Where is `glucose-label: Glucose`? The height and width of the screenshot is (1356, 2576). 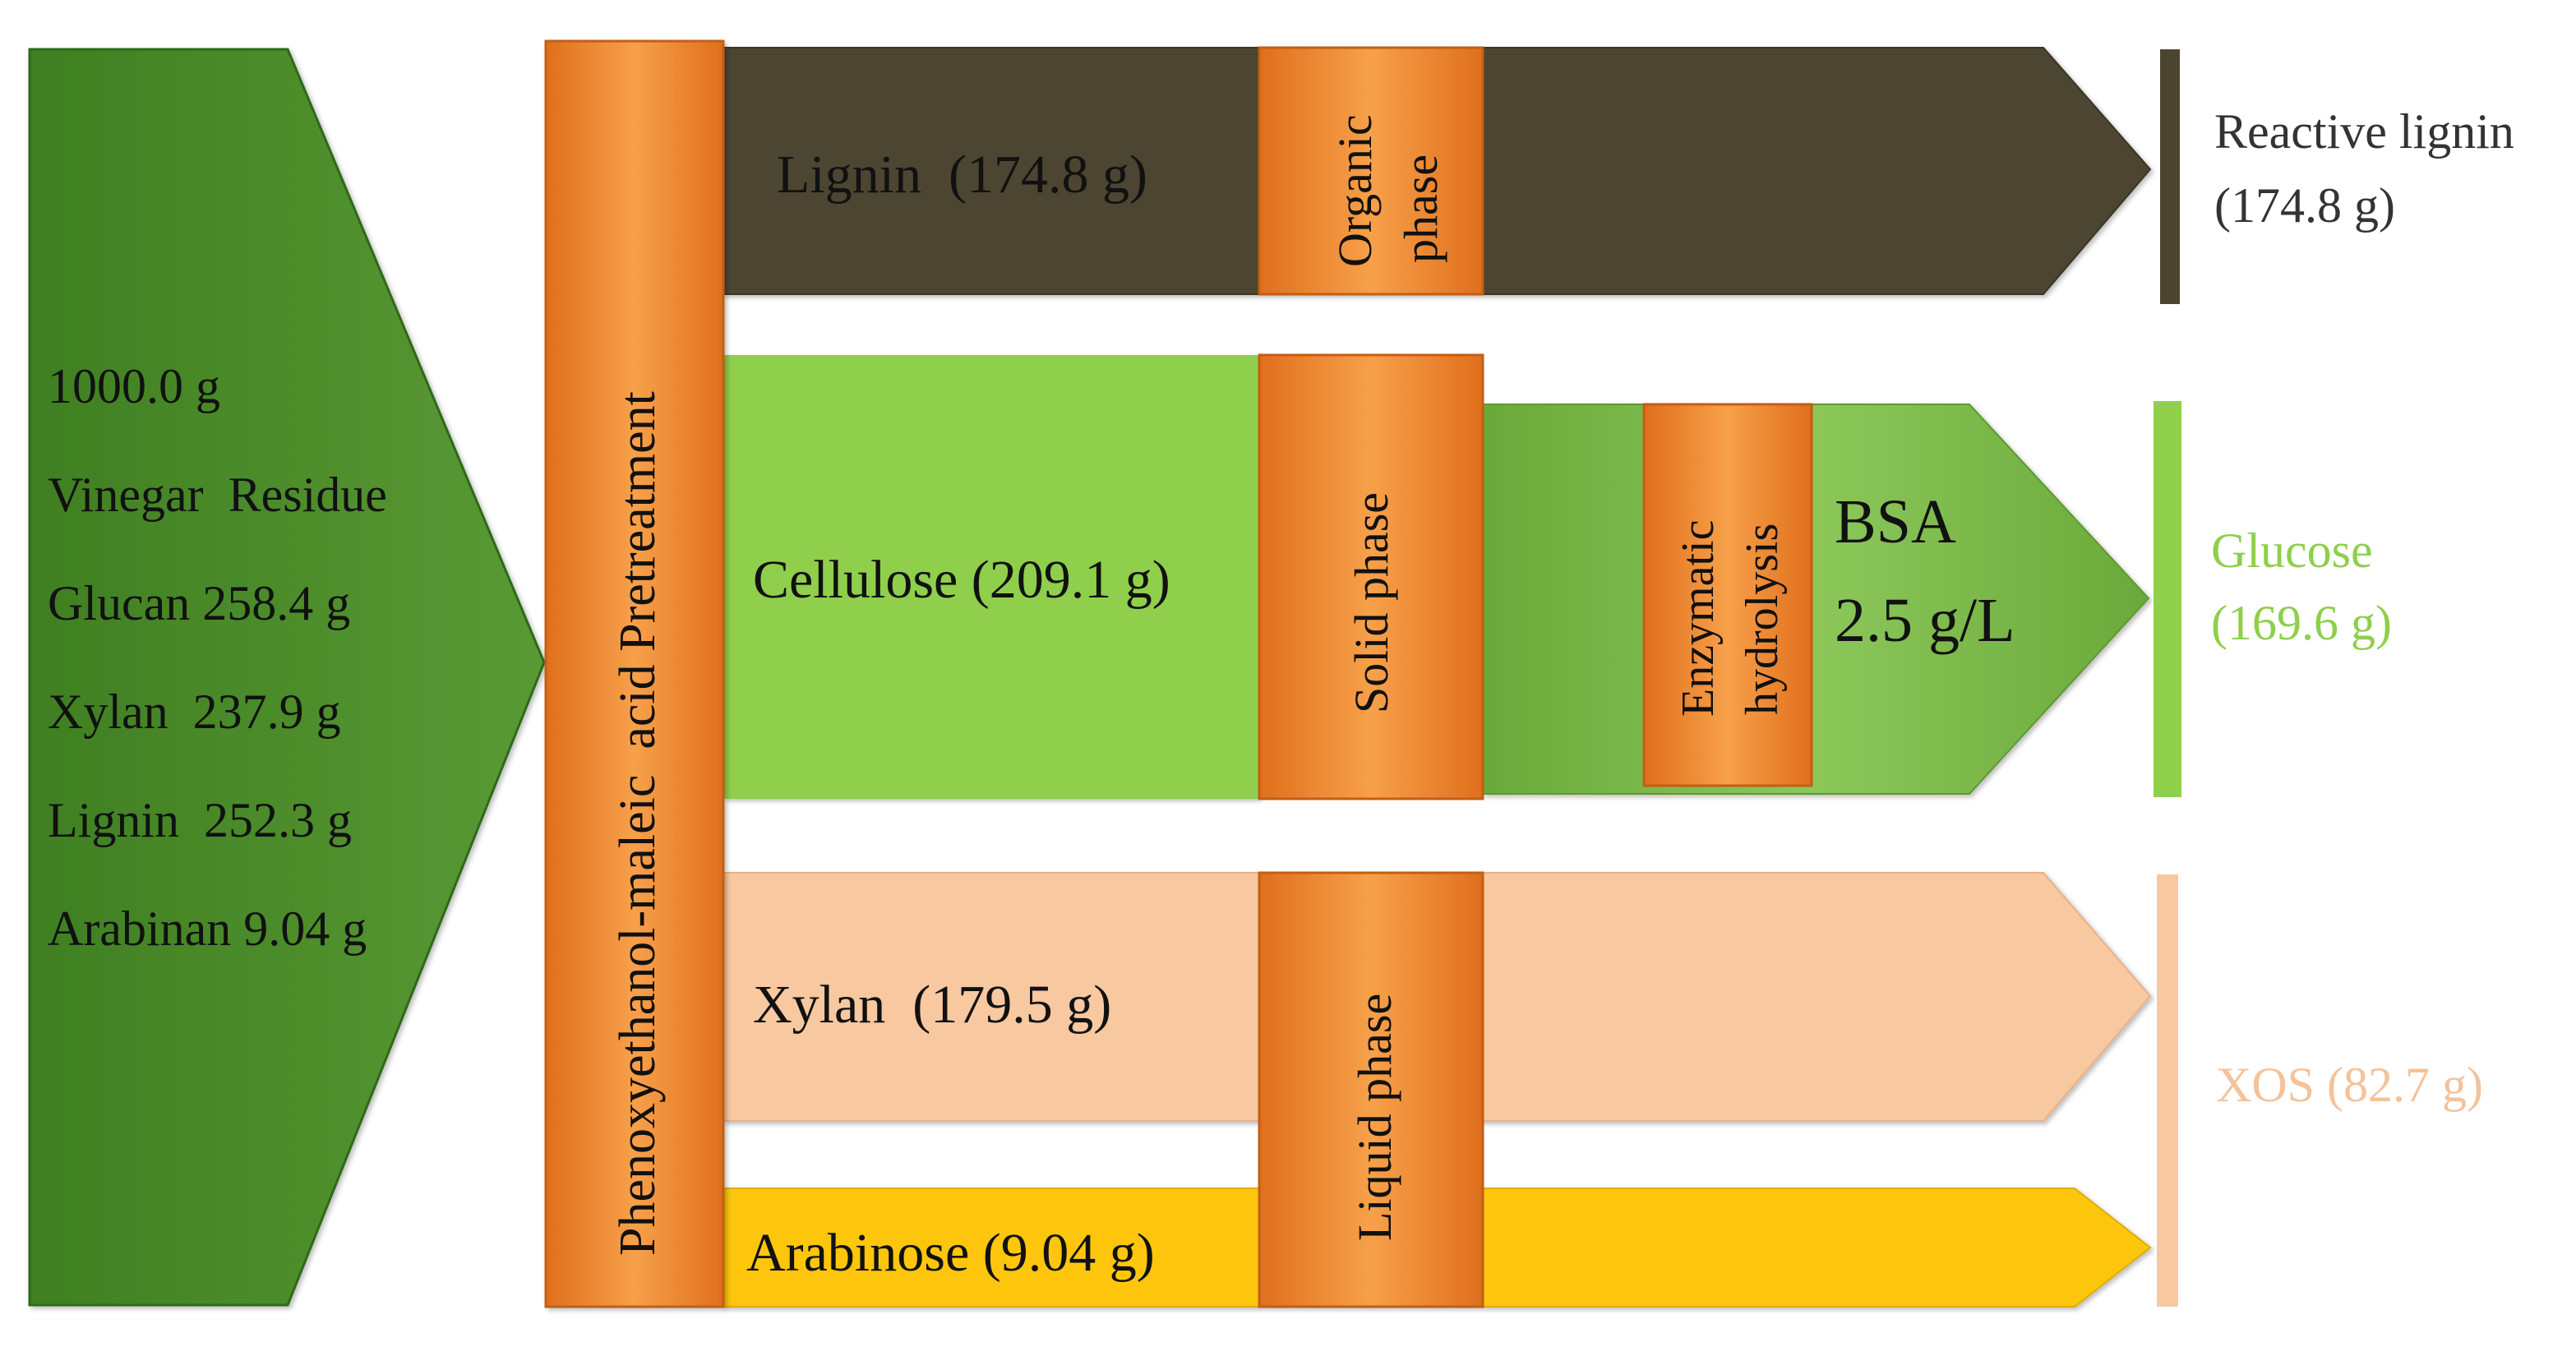
glucose-label: Glucose is located at coordinates (2292, 550).